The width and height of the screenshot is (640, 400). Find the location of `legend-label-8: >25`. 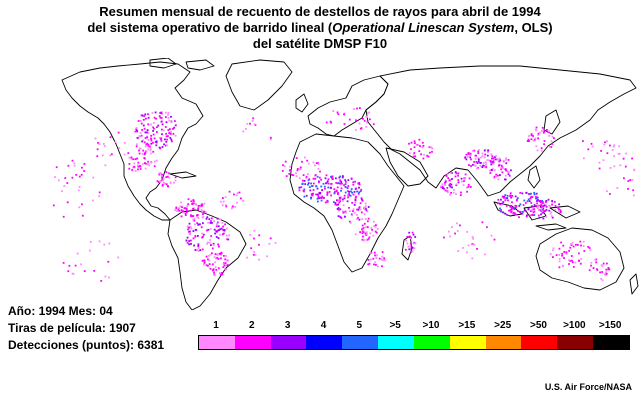

legend-label-8: >25 is located at coordinates (503, 325).